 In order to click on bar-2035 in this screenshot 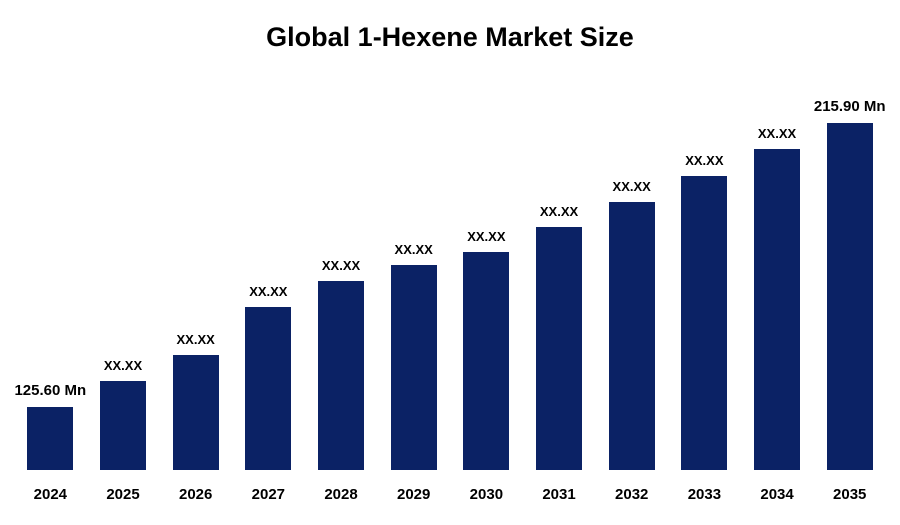, I will do `click(849, 296)`.